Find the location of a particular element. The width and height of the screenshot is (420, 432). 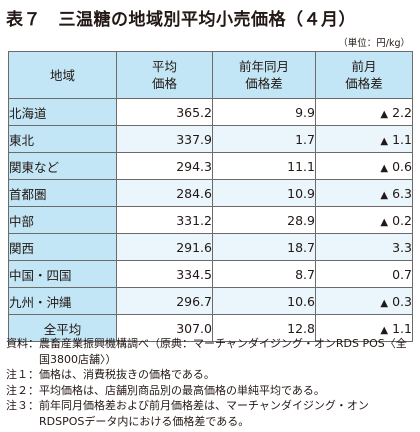

yoy-diff-cell: 18.7 is located at coordinates (264, 247).